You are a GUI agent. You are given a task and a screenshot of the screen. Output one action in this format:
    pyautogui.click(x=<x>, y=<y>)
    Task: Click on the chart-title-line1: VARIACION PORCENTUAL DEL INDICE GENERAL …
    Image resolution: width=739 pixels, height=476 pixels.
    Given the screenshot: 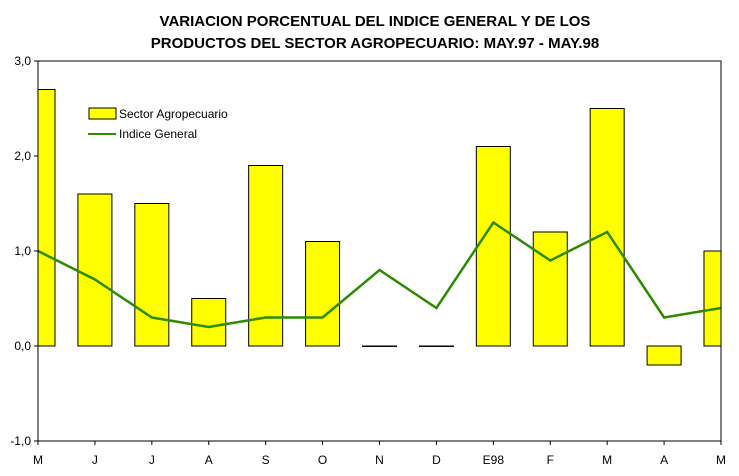 What is the action you would take?
    pyautogui.click(x=375, y=21)
    